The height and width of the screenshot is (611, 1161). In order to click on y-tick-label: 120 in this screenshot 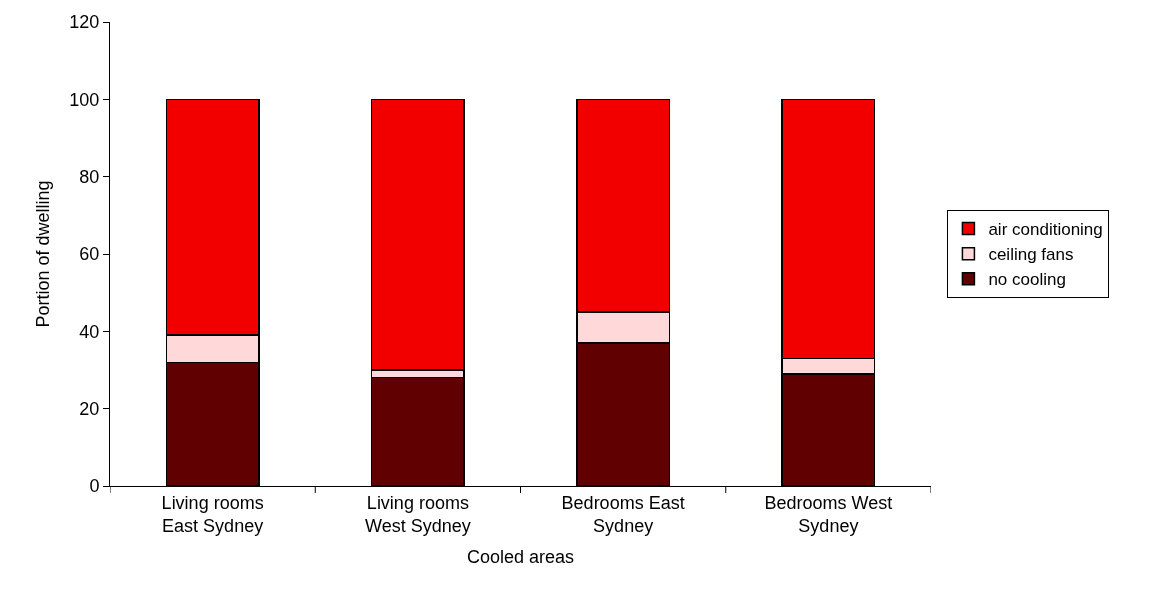, I will do `click(84, 22)`.